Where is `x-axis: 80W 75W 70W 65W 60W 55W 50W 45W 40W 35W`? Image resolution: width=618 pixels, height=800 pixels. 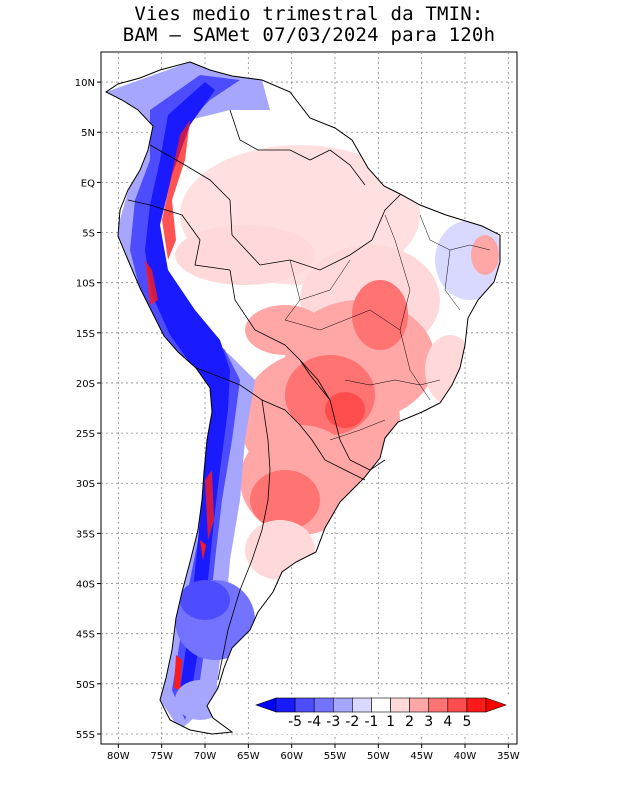
x-axis: 80W 75W 70W 65W 60W 55W 50W 45W 40W 35W is located at coordinates (313, 753).